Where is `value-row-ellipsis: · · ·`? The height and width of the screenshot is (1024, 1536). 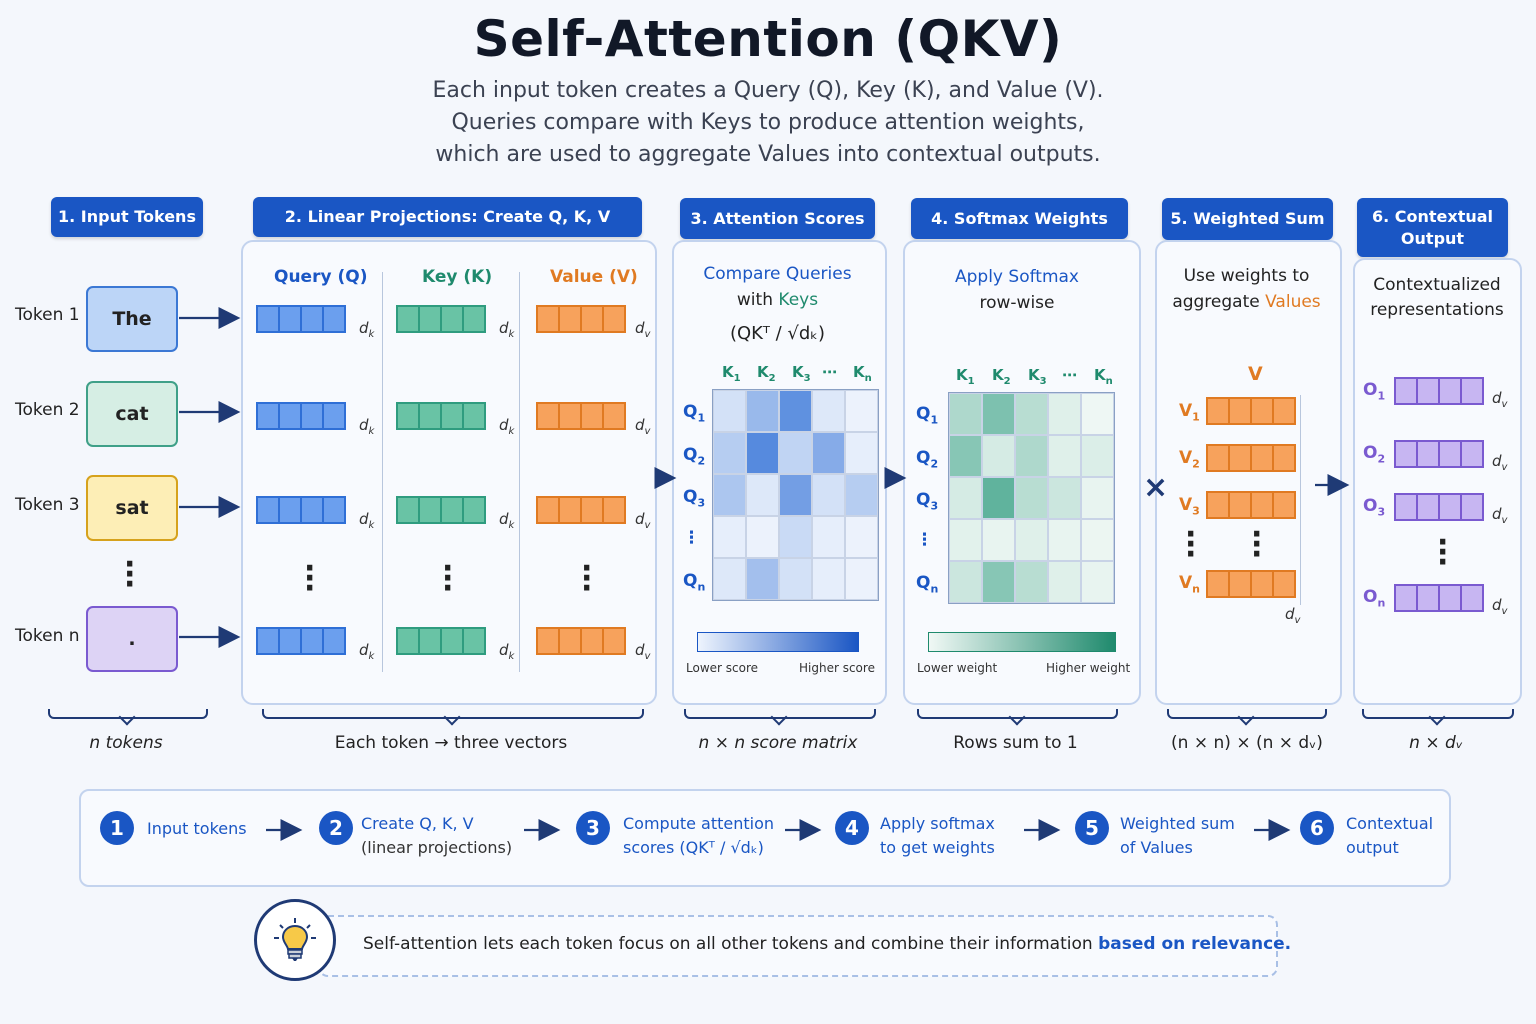 value-row-ellipsis: · · · is located at coordinates (1191, 544).